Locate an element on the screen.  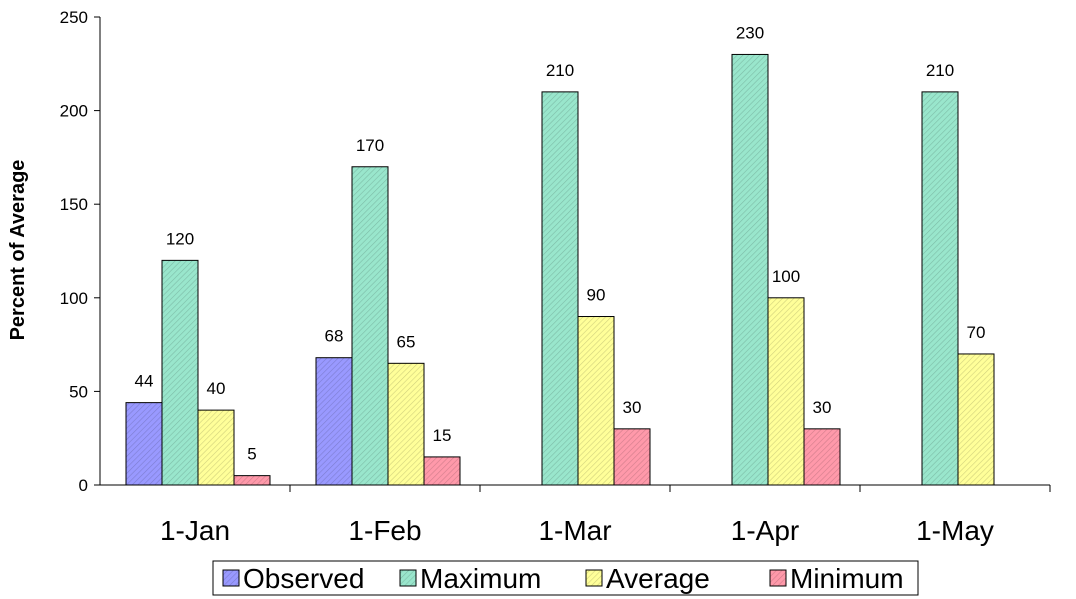
x-axis: 1-Jan 1-Feb 1-Mar 1-Apr 1-May is located at coordinates (577, 530).